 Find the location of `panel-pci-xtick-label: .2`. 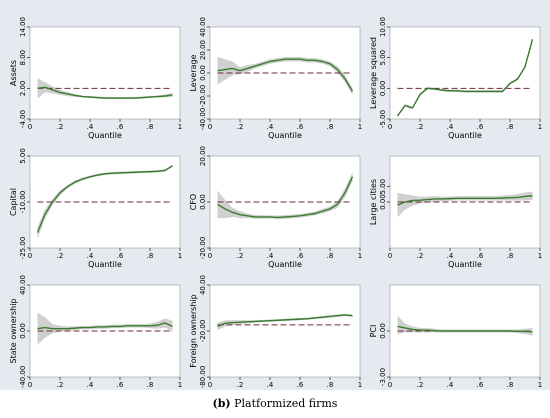

panel-pci-xtick-label: .2 is located at coordinates (420, 385).